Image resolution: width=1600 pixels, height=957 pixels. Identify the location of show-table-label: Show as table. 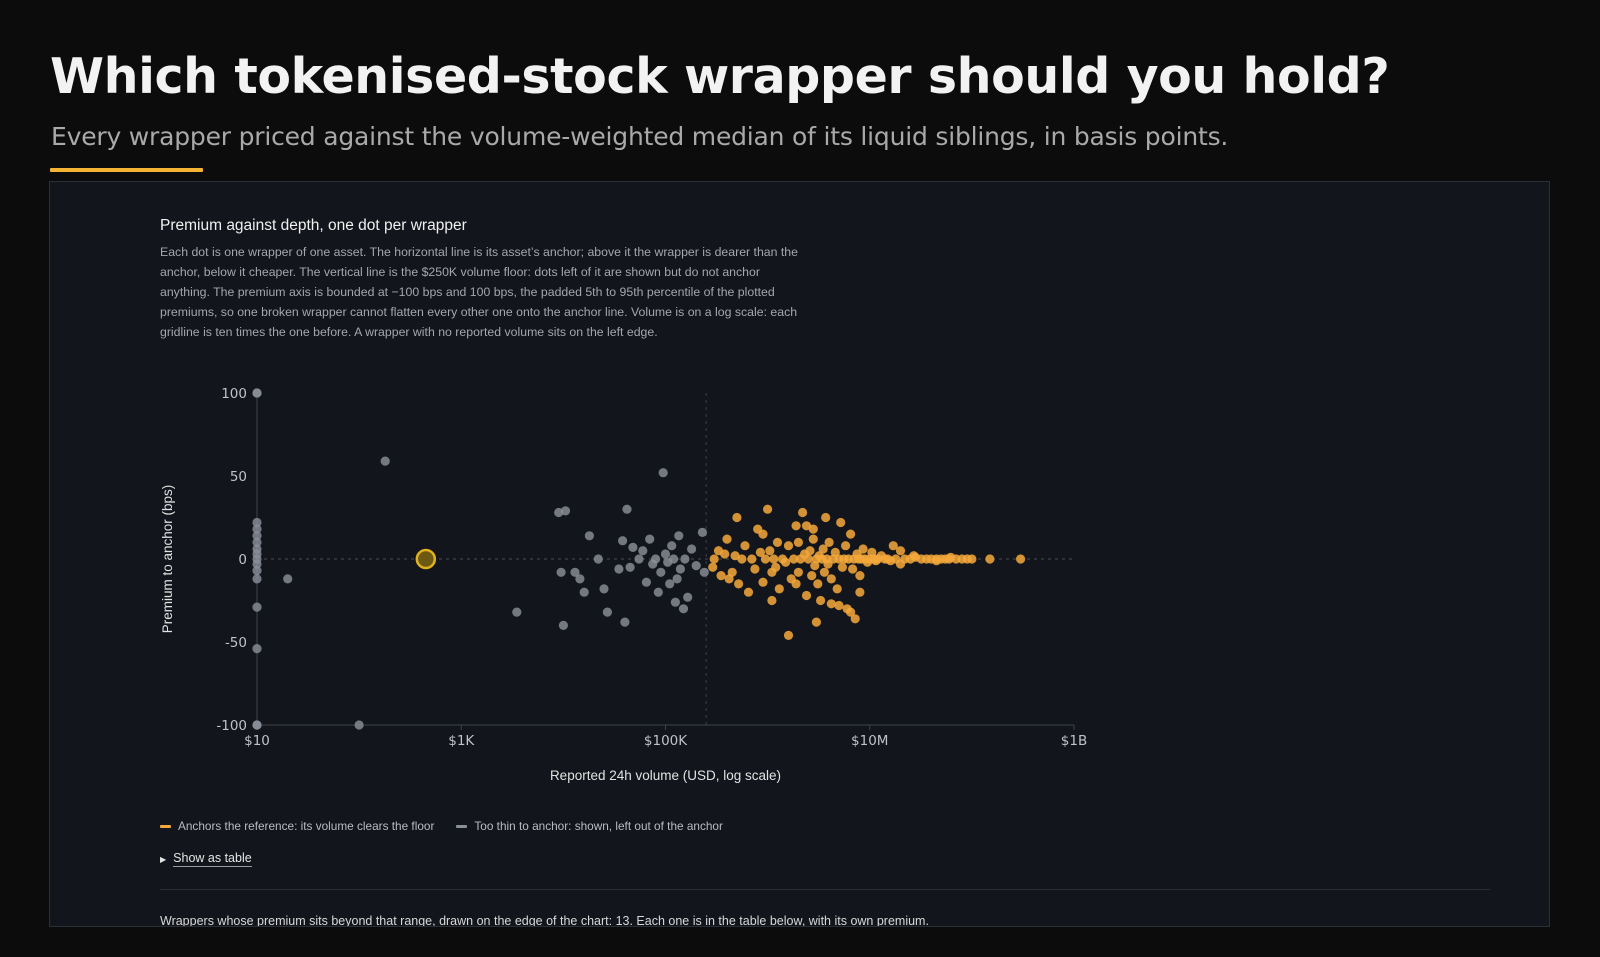
(212, 859).